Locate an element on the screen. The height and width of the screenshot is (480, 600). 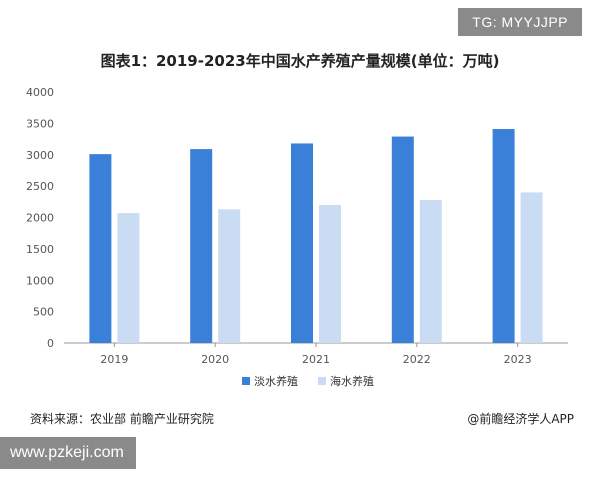
y-tick-label: 3500 is located at coordinates (40, 123).